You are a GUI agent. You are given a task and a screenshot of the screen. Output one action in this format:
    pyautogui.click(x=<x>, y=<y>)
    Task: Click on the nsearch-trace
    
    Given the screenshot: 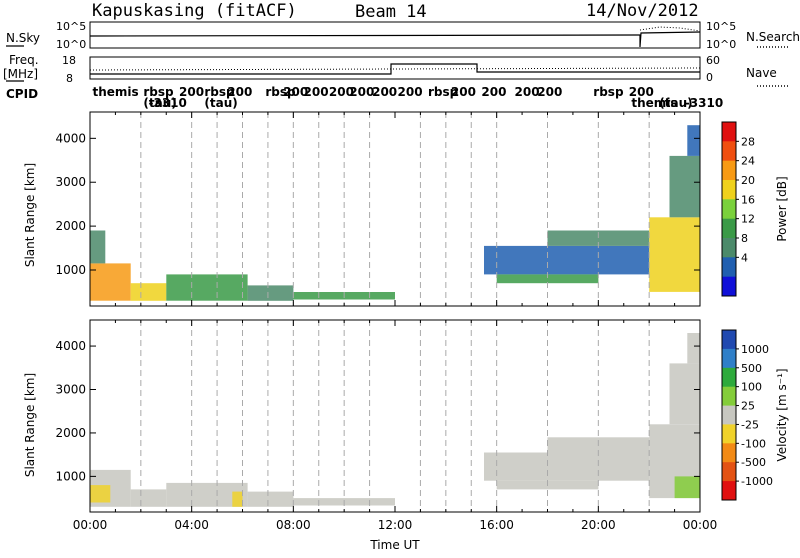 What is the action you would take?
    pyautogui.click(x=670, y=29)
    